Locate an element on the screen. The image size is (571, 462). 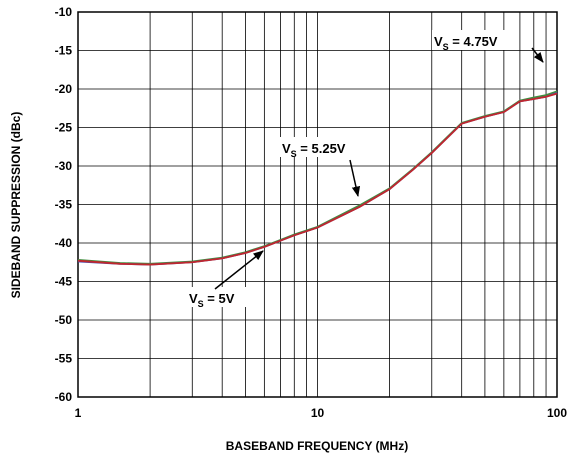
y-tick-label: -60 is located at coordinates (64, 397).